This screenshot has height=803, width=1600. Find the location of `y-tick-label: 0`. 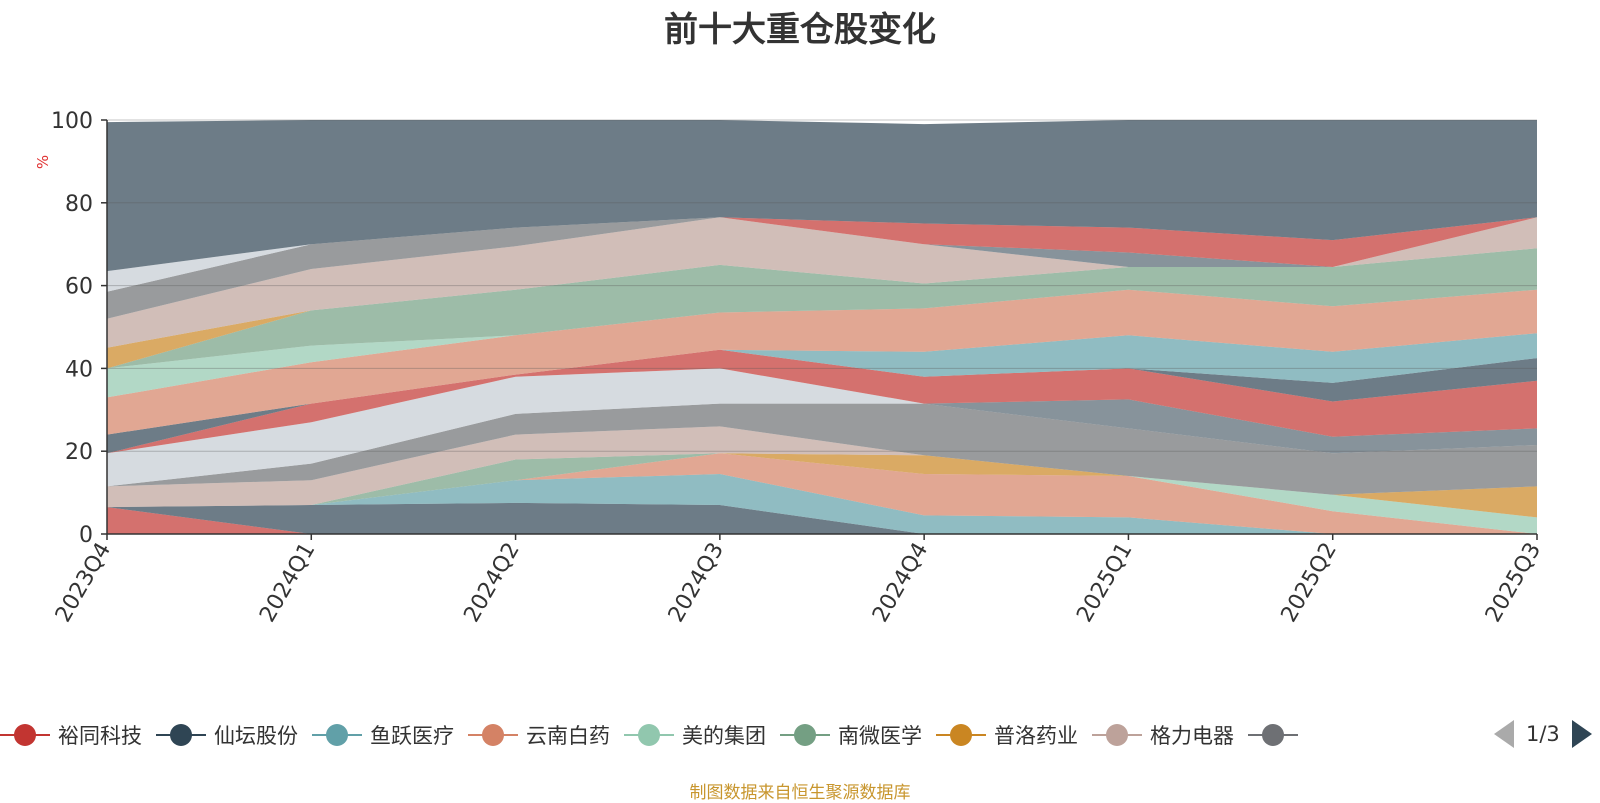

y-tick-label: 0 is located at coordinates (86, 535).